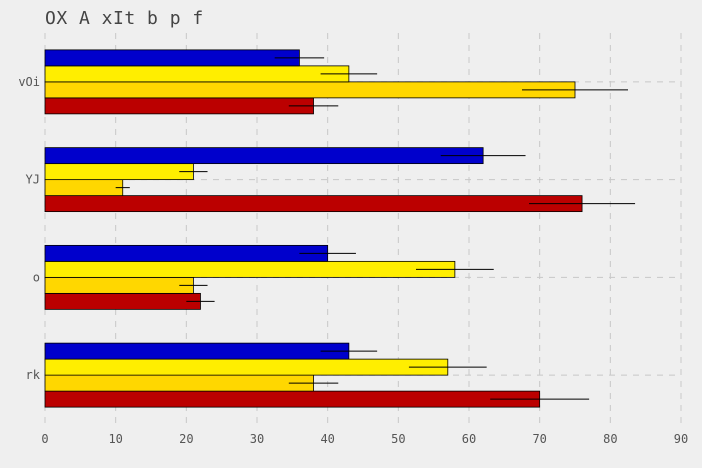  I want to click on x-tick-label: 90, so click(681, 439).